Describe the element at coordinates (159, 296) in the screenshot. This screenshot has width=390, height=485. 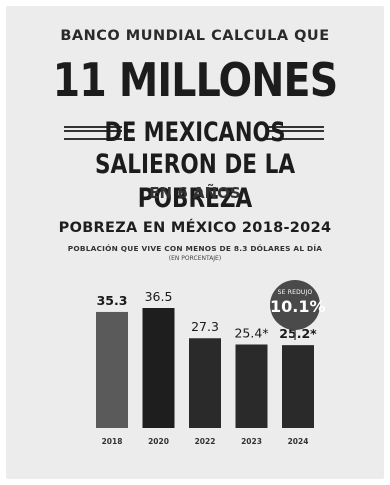
I see `value-label-2020: 36.5` at that location.